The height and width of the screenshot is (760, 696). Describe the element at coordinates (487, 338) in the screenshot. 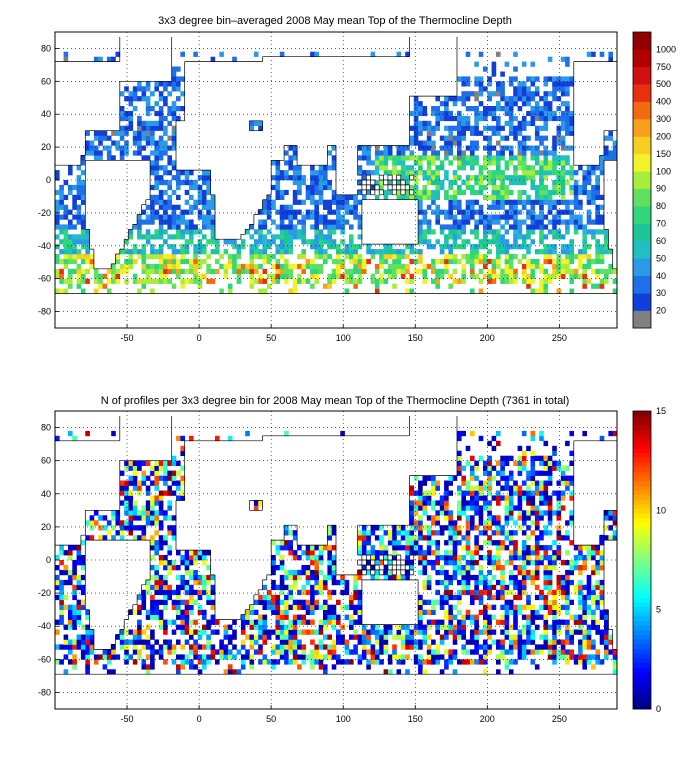

I see `x-tick-label: 200` at that location.